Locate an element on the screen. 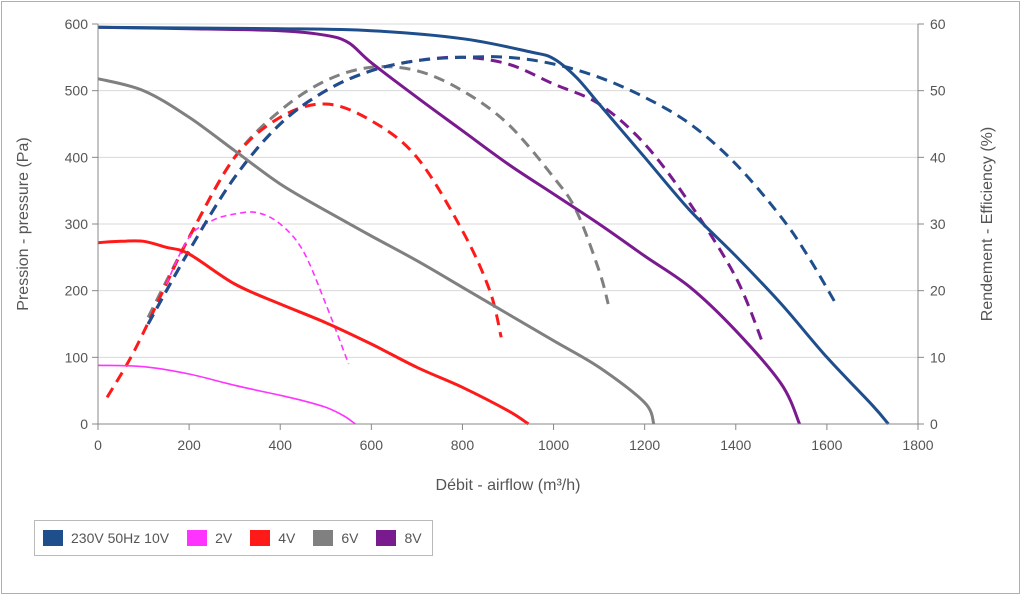  x-tick-label: 800 is located at coordinates (463, 445).